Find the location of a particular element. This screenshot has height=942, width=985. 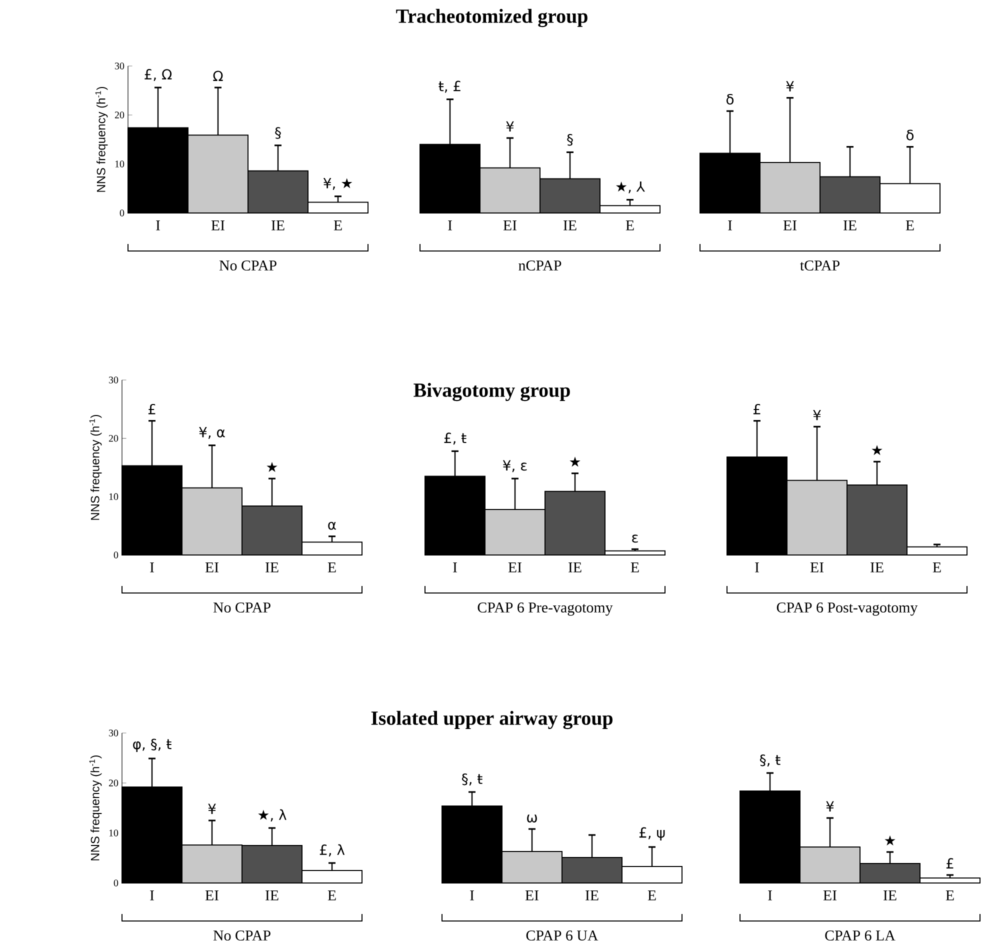

annotation: ★, λ is located at coordinates (272, 815).